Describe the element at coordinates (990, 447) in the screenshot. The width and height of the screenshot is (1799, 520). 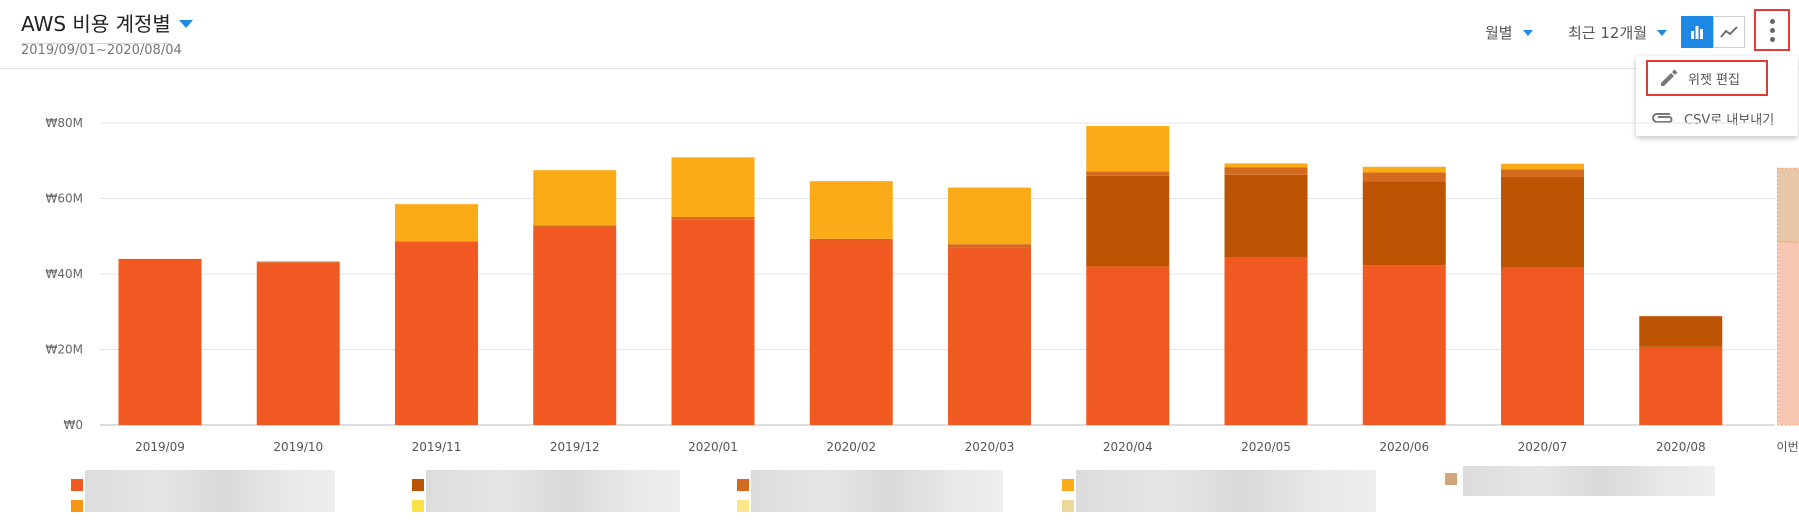
I see `x-tick-label: 2020/03` at that location.